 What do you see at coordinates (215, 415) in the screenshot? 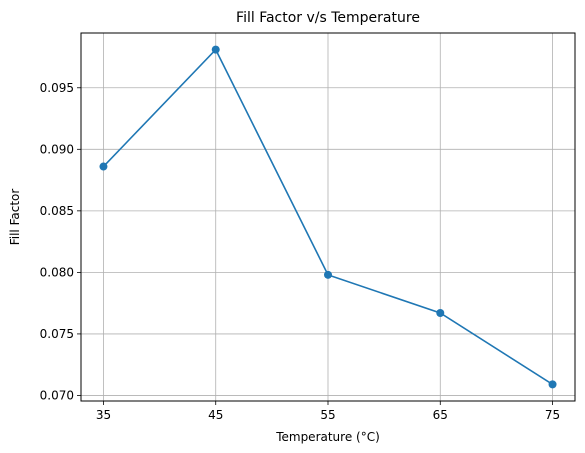
I see `x-tick-label: 45` at bounding box center [215, 415].